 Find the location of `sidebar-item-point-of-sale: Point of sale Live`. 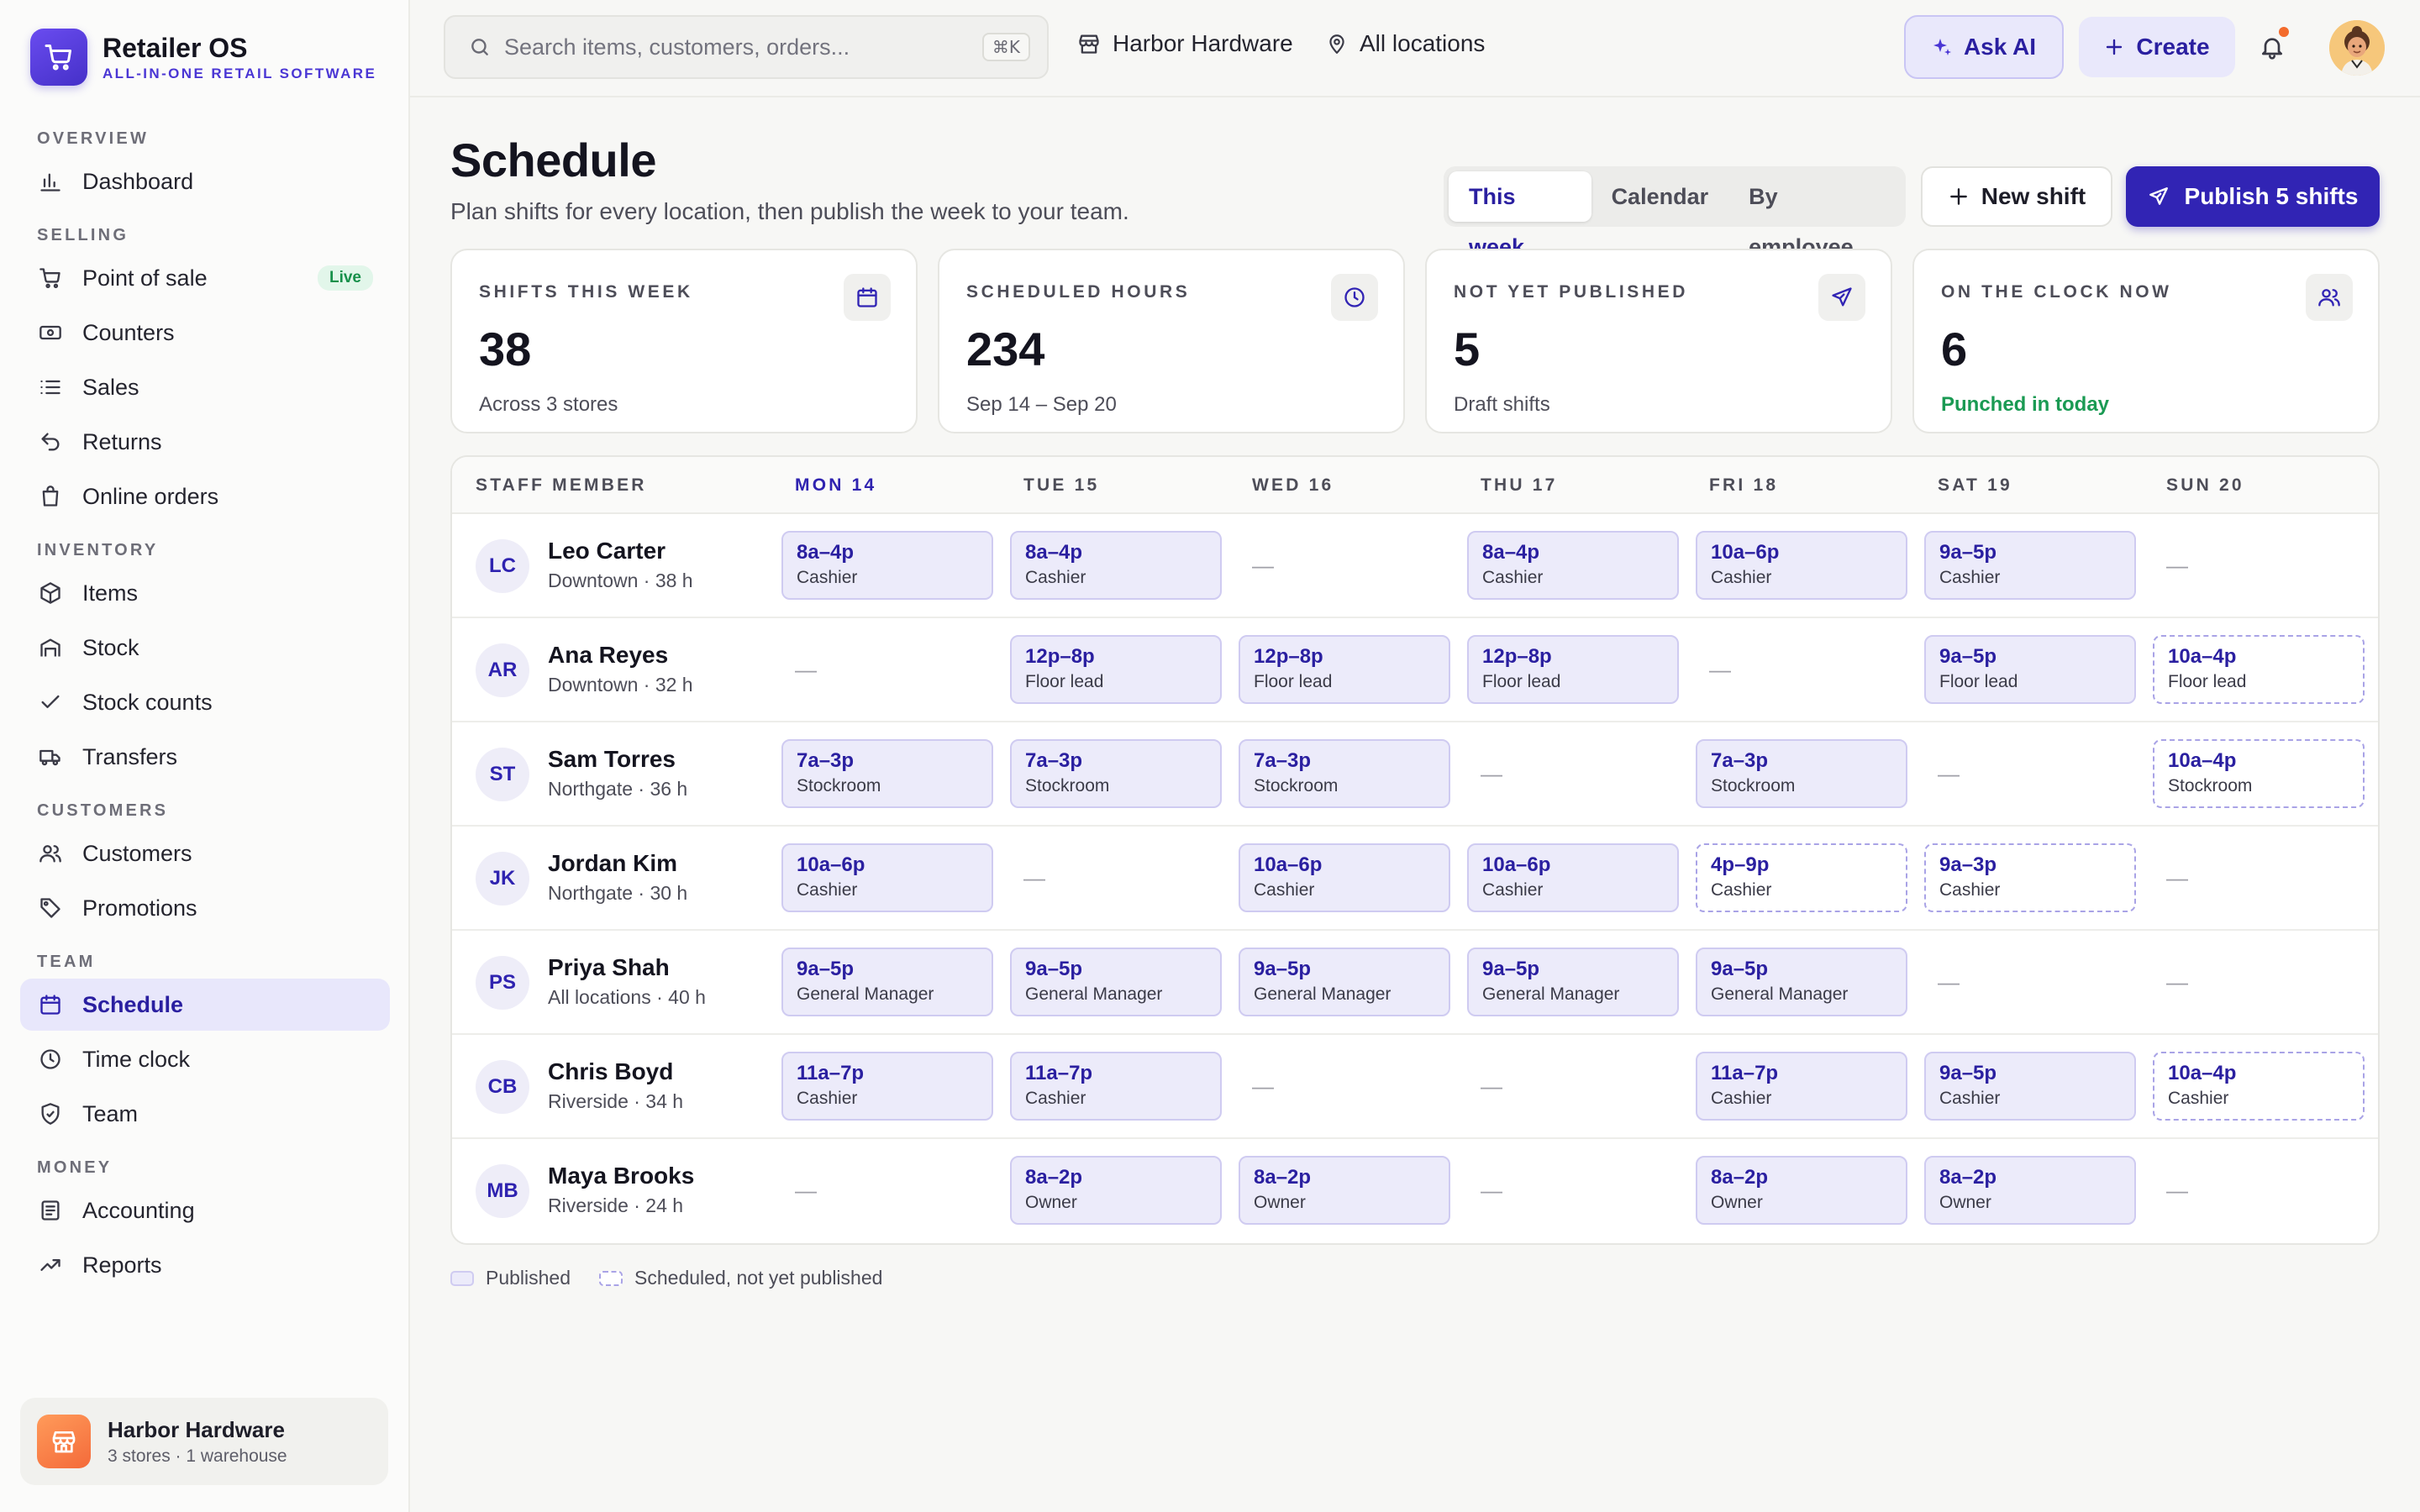

sidebar-item-point-of-sale: Point of sale Live is located at coordinates (205, 278).